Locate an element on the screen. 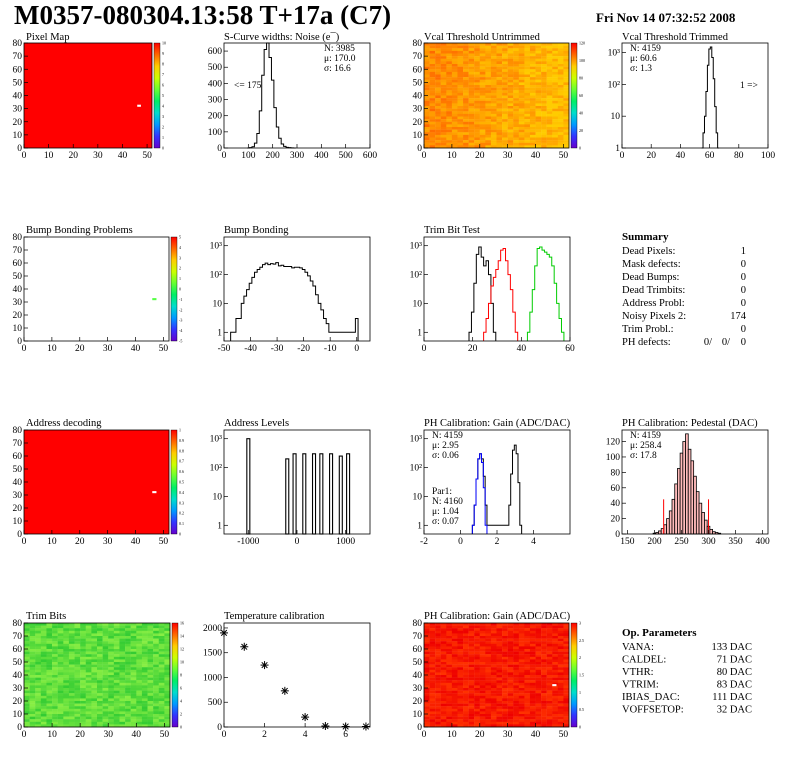  page-title: M0357-080304.13:58 T+17a (C7) is located at coordinates (203, 15).